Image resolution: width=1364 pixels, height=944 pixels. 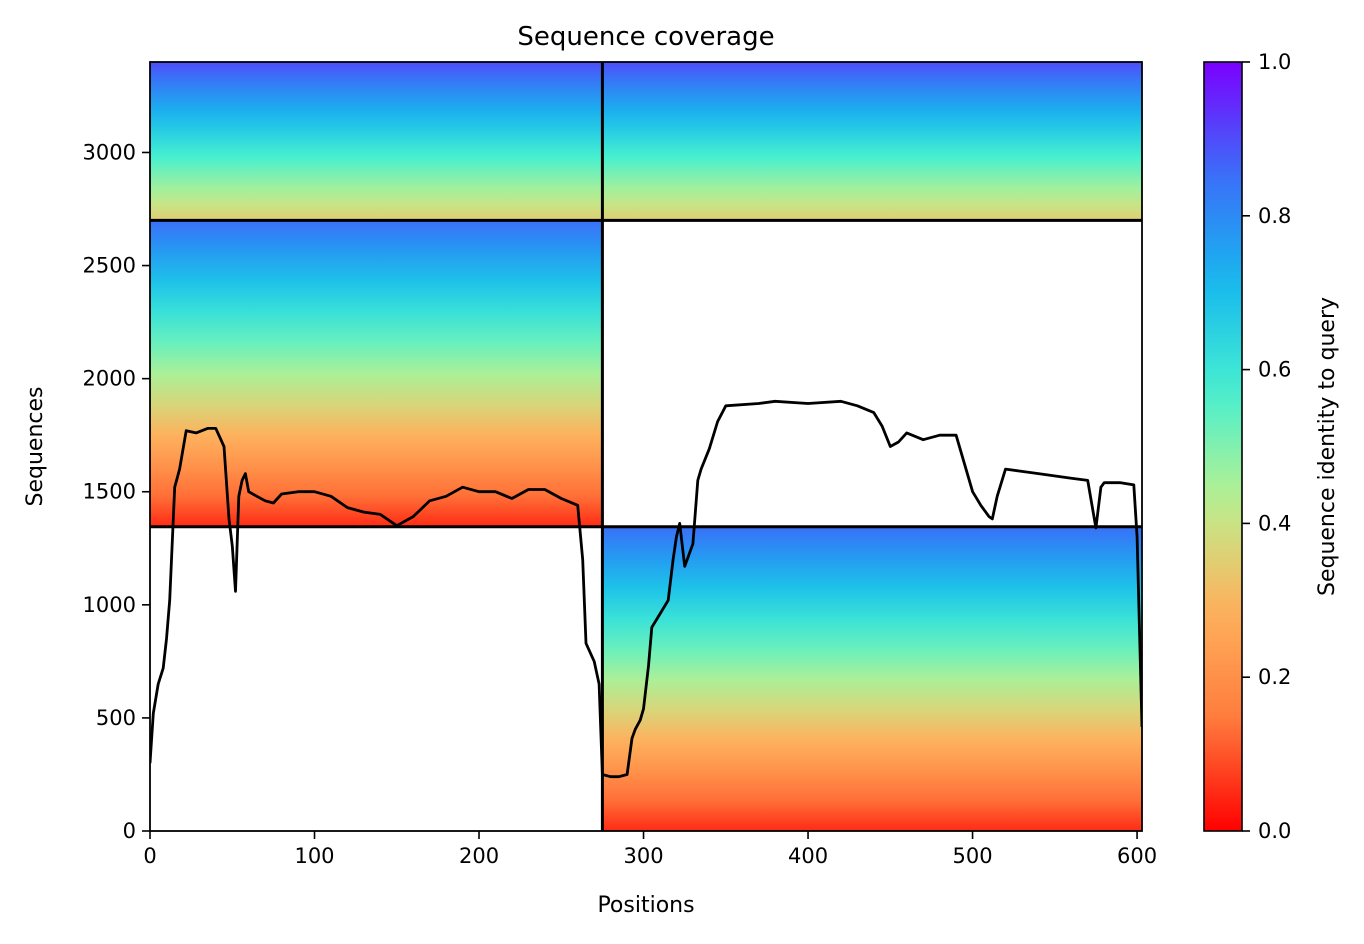 What do you see at coordinates (1137, 856) in the screenshot?
I see `x-tick-label: 600` at bounding box center [1137, 856].